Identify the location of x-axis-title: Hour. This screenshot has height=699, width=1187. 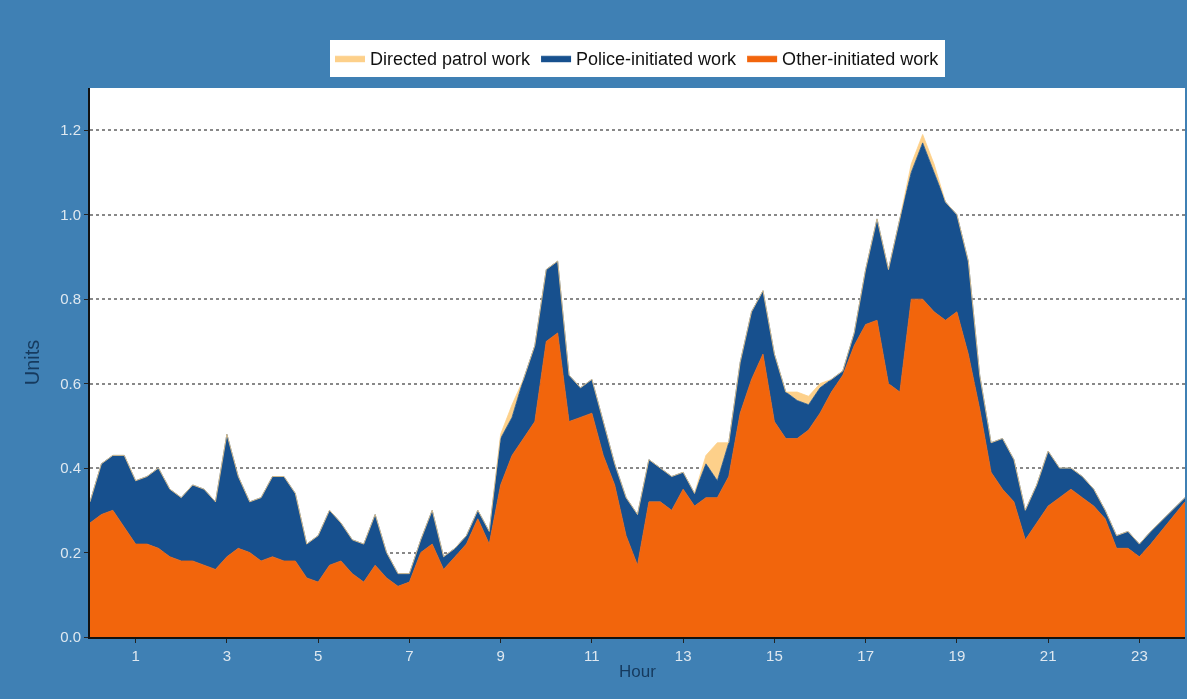
(638, 671).